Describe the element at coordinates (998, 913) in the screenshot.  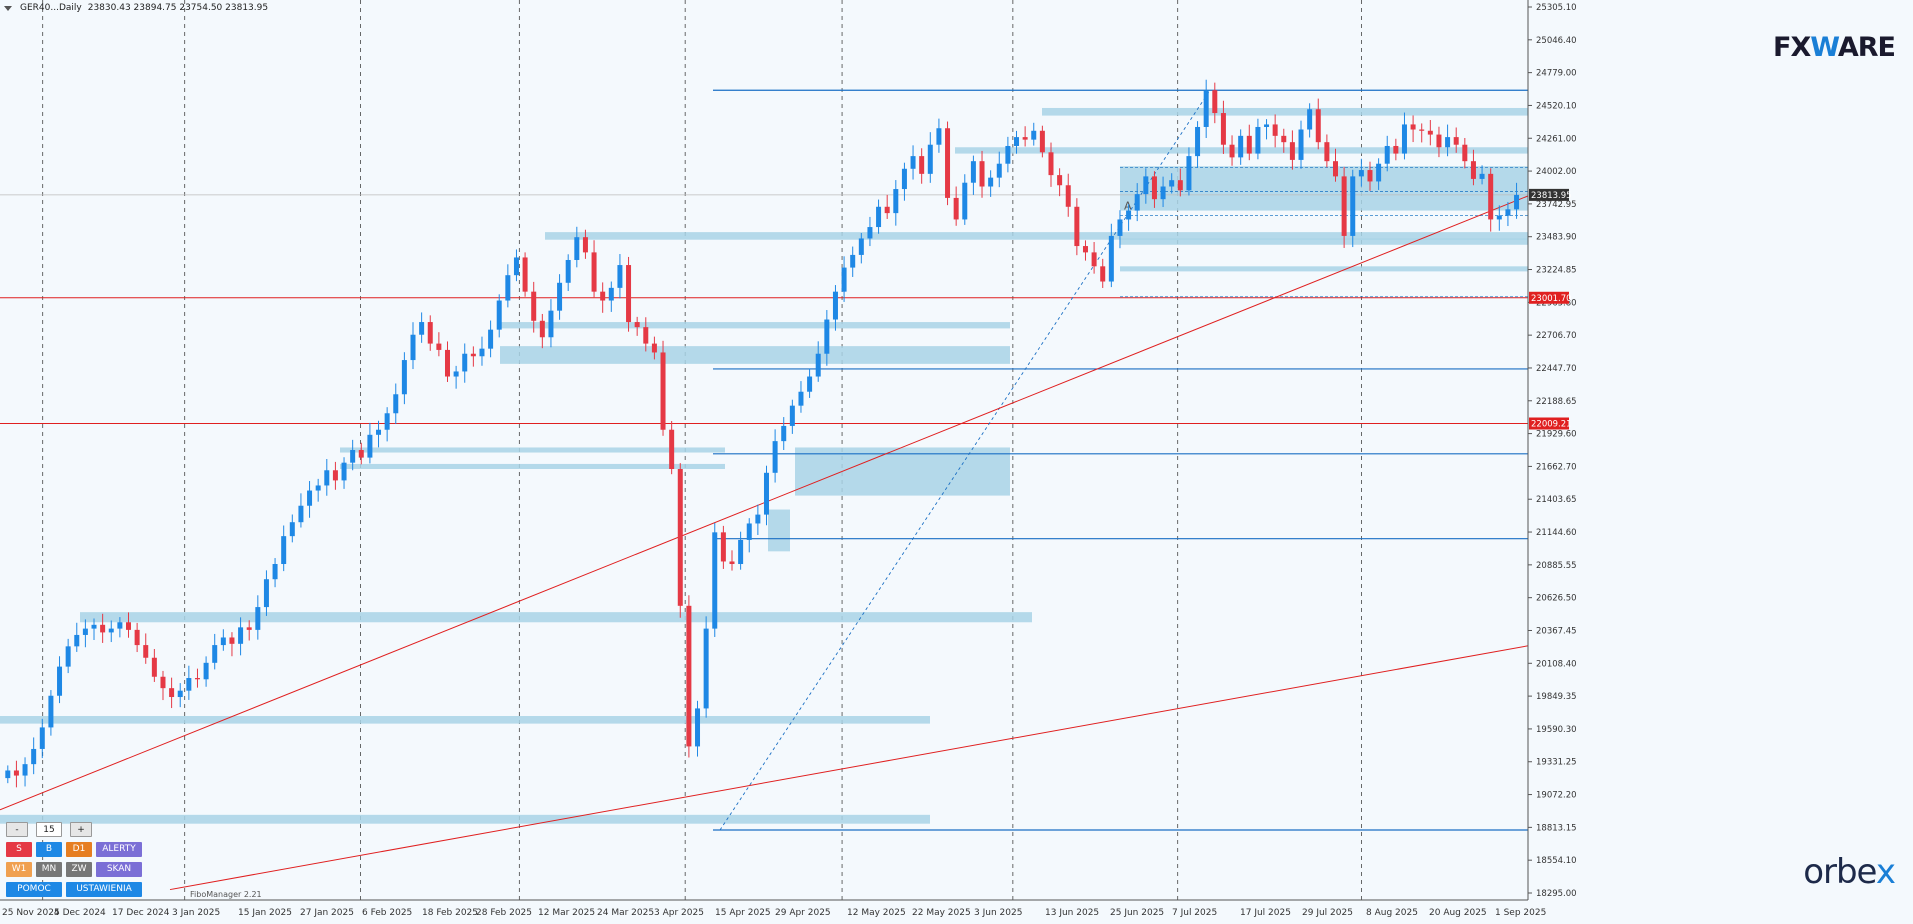
I see `x-tick-label: 3 Jun 2025` at that location.